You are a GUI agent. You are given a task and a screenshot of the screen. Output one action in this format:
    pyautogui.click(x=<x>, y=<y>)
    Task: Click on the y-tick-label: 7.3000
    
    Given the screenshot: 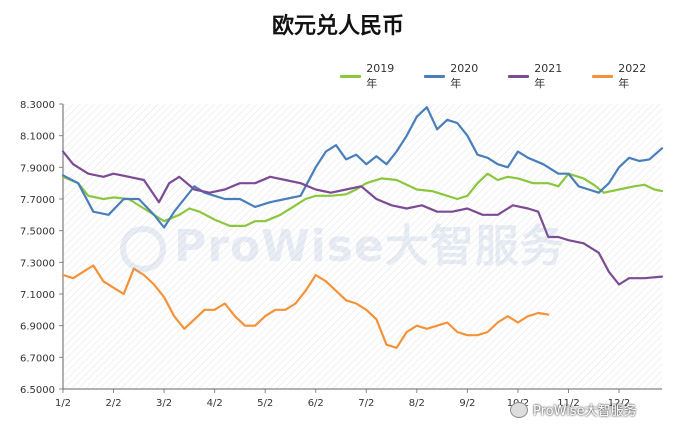 What is the action you would take?
    pyautogui.click(x=37, y=263)
    